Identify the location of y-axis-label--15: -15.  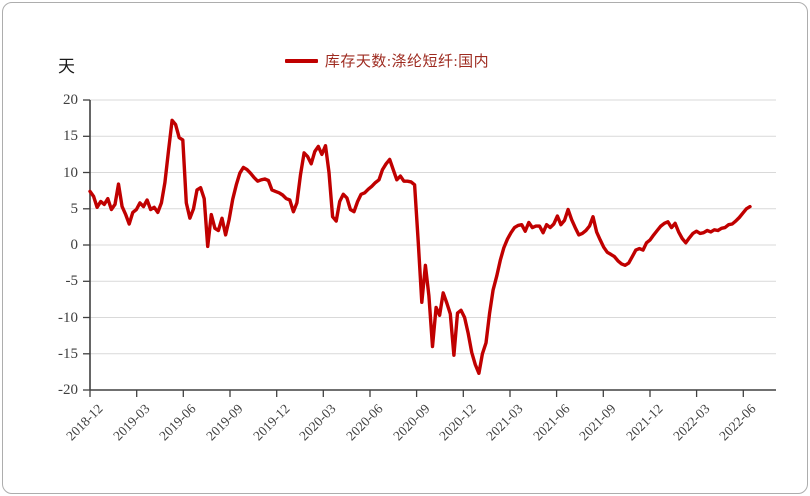
(68, 353).